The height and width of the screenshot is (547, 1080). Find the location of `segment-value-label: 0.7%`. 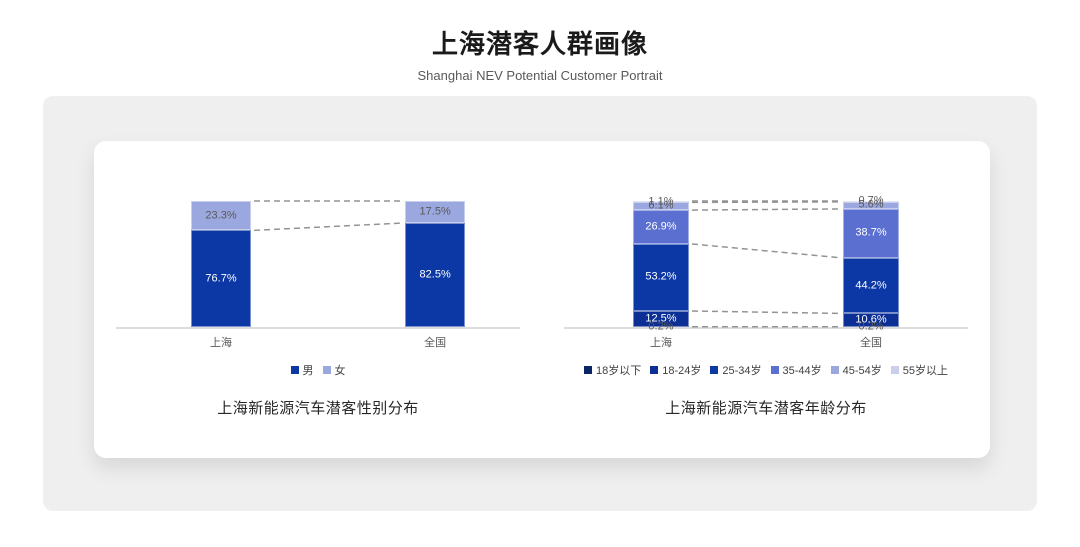

segment-value-label: 0.7% is located at coordinates (871, 200).